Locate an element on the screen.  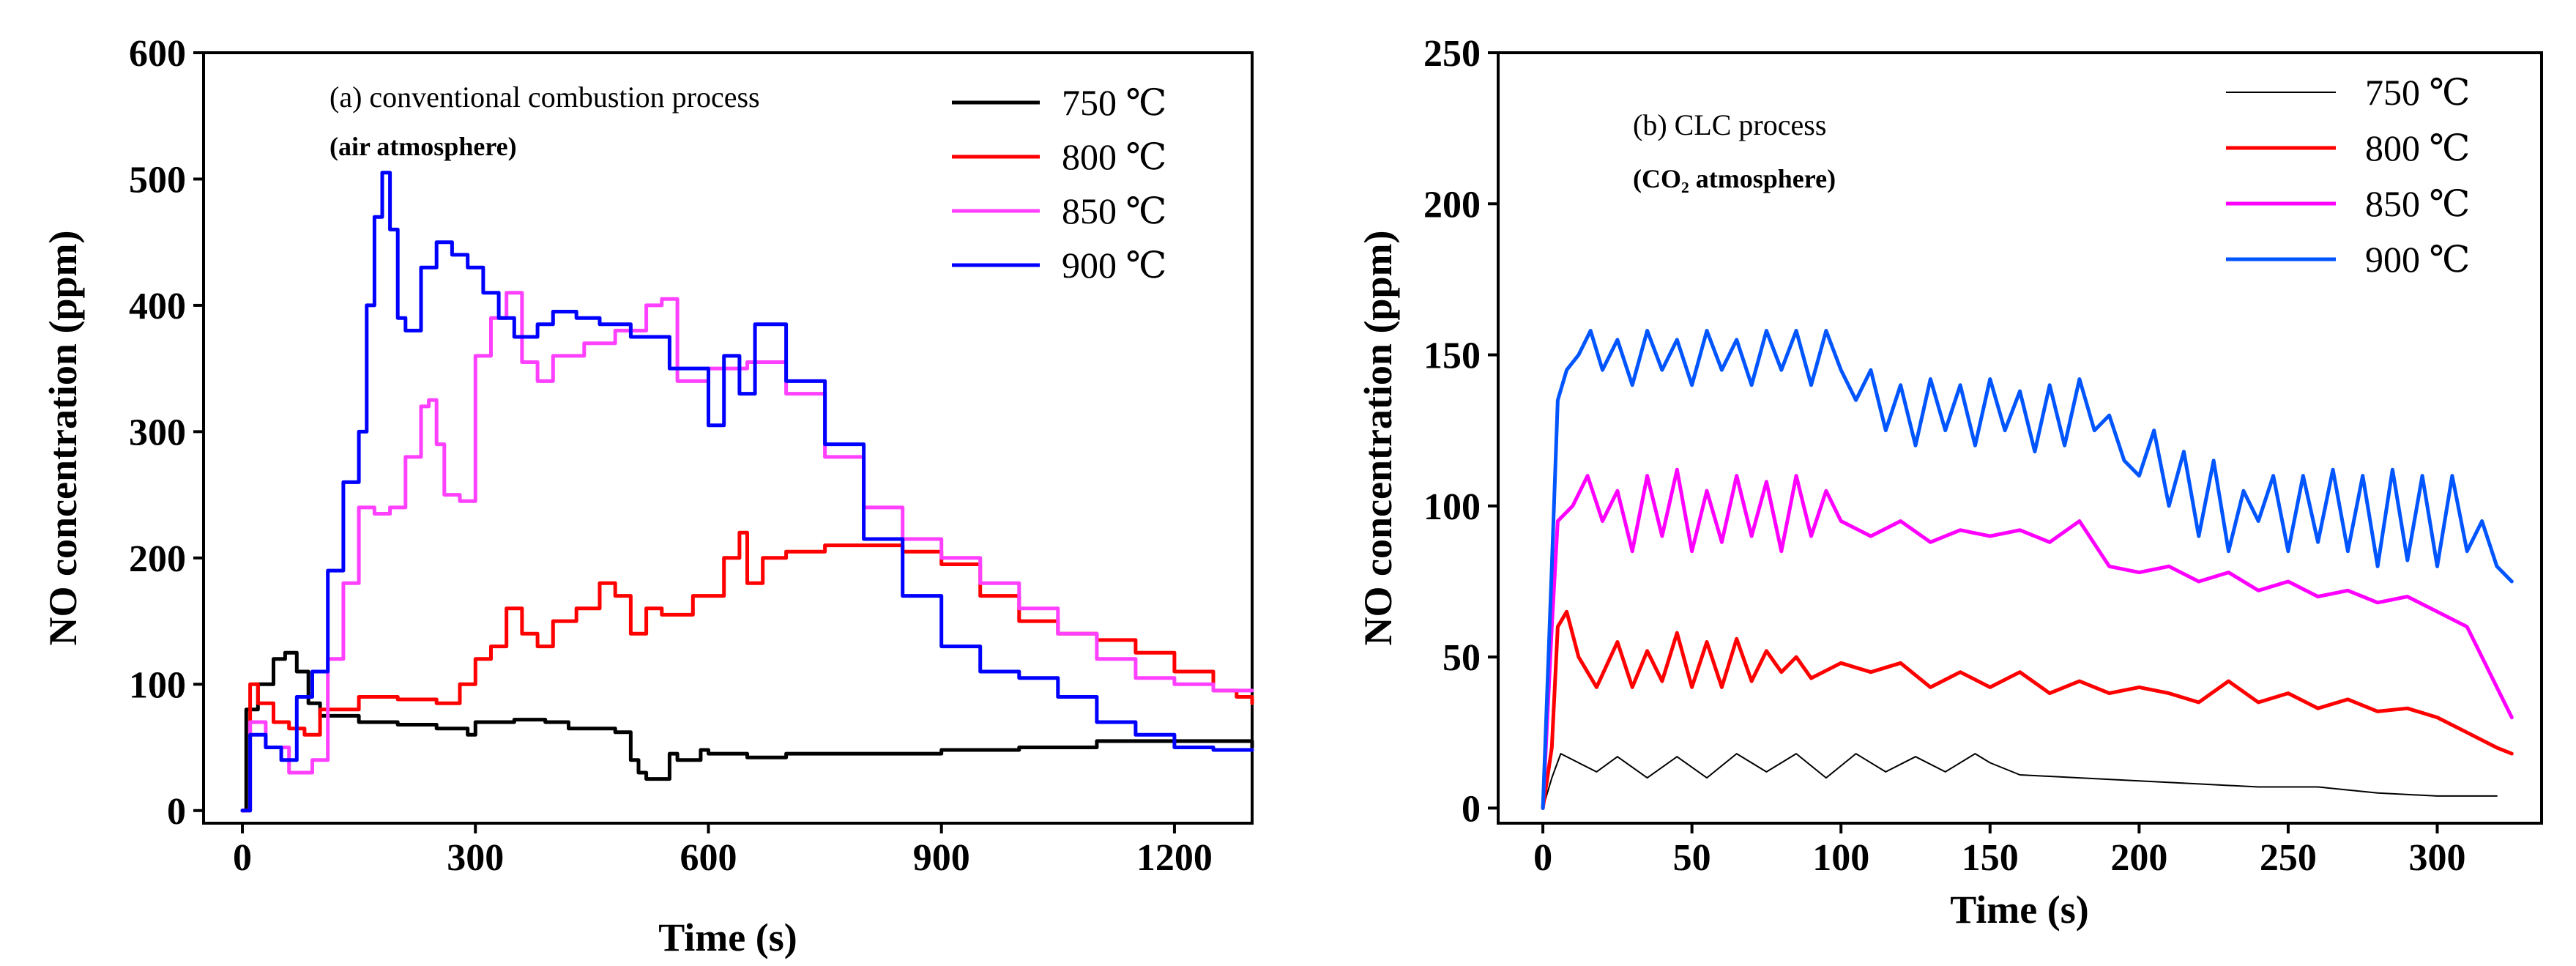
panel-b-x-tick-label: 150 is located at coordinates (1990, 858).